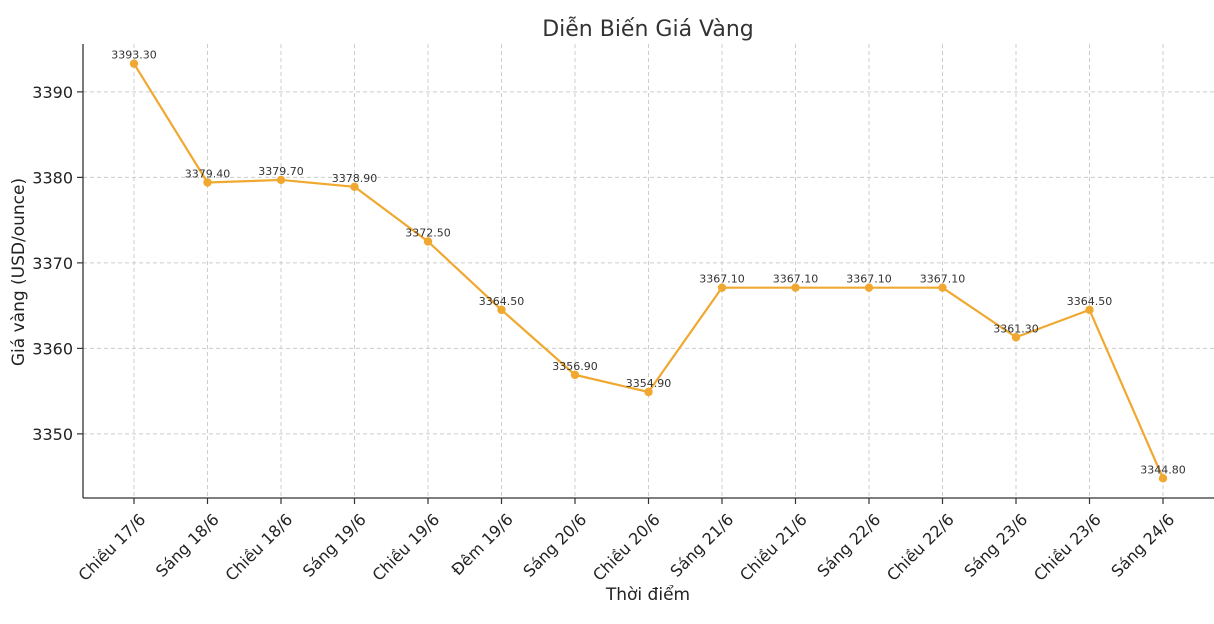  Describe the element at coordinates (1163, 469) in the screenshot. I see `data-label: 3344.80` at that location.